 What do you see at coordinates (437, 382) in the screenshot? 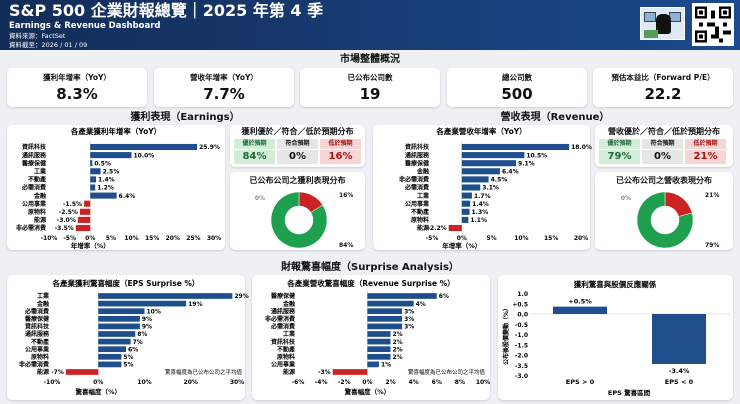
I see `x-tick-label: 6%` at bounding box center [437, 382].